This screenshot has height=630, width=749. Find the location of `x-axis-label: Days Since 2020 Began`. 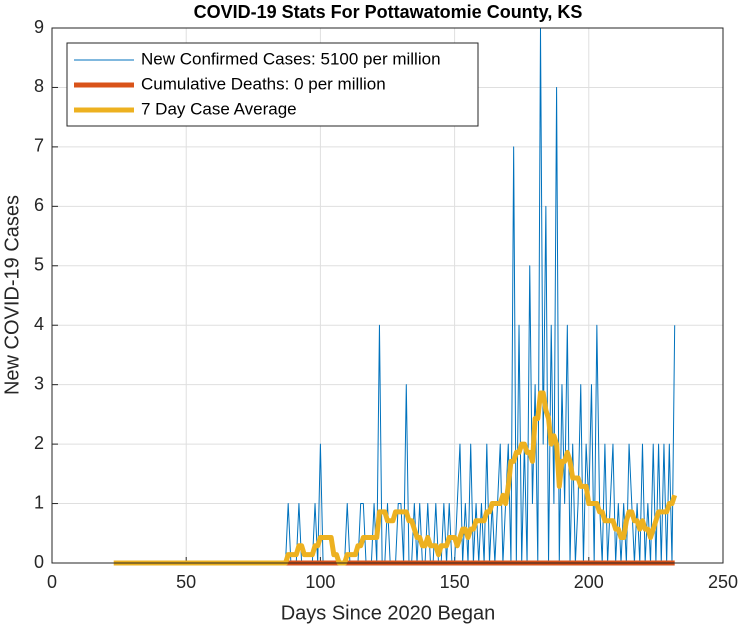

x-axis-label: Days Since 2020 Began is located at coordinates (388, 613).